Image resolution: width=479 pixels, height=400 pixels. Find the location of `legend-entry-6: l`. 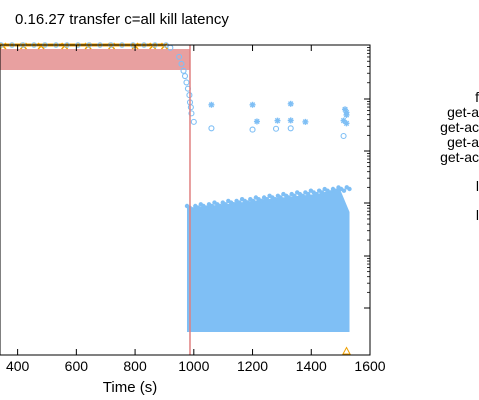

legend-entry-6: l is located at coordinates (477, 186).